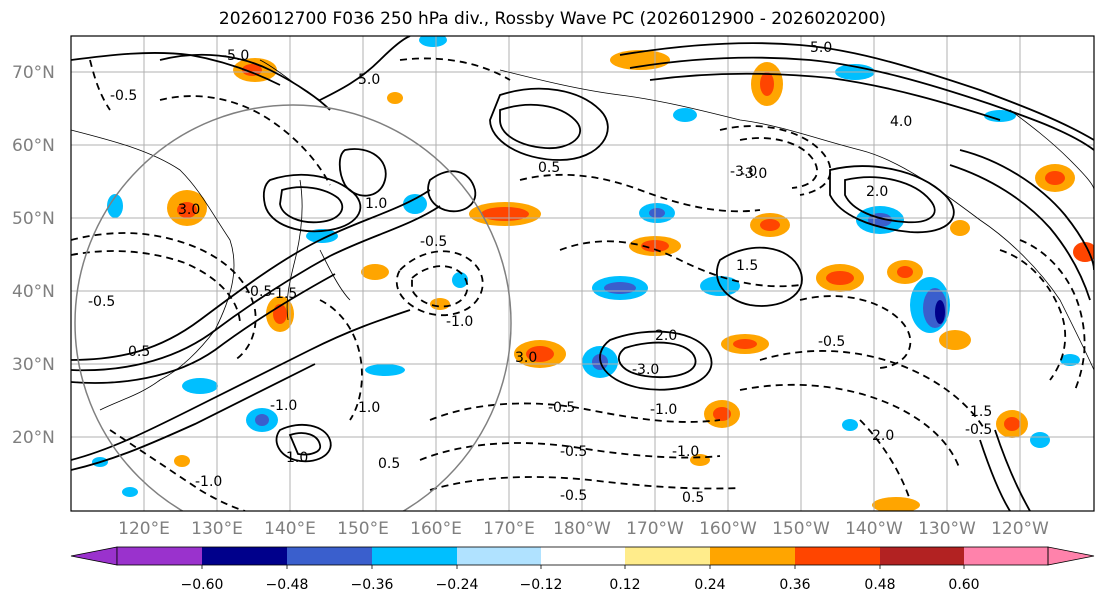  What do you see at coordinates (436, 529) in the screenshot?
I see `lon-label: 160°E` at bounding box center [436, 529].